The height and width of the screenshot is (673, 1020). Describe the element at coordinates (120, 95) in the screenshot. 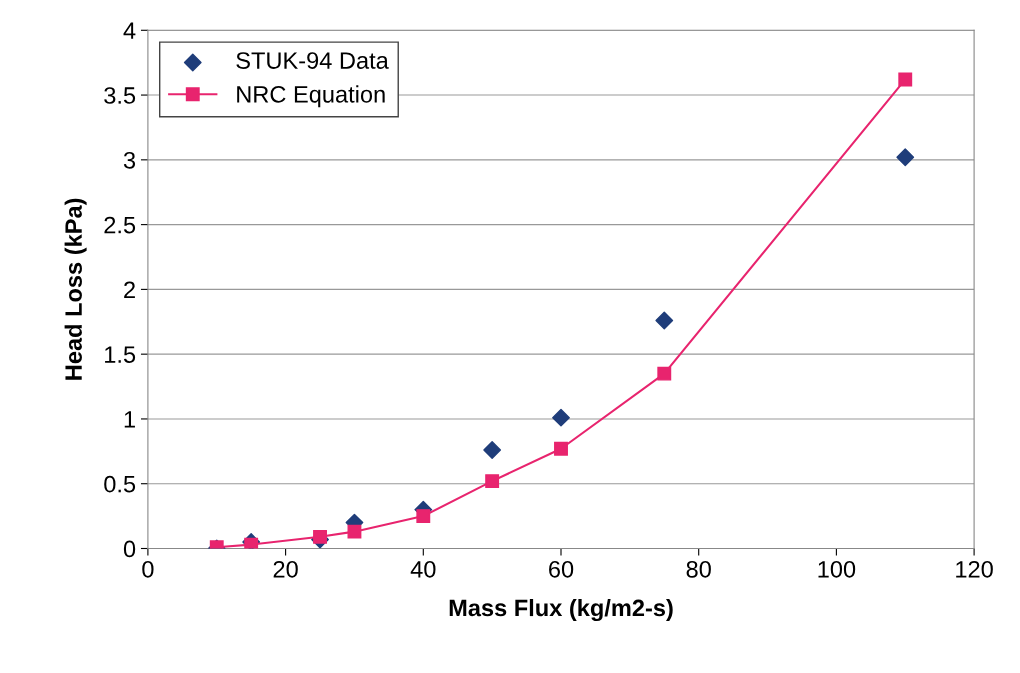

I see `y-tick-label: 3.5` at that location.